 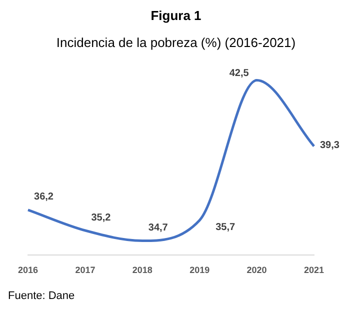 What do you see at coordinates (44, 197) in the screenshot?
I see `data-label: 36,2` at bounding box center [44, 197].